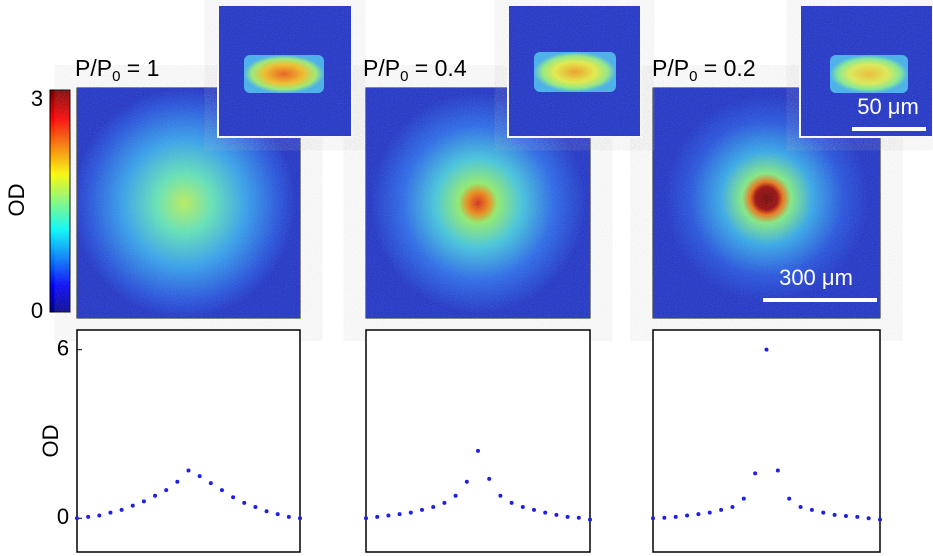 The height and width of the screenshot is (556, 933). Describe the element at coordinates (37, 310) in the screenshot. I see `colorbar-min: 0` at that location.